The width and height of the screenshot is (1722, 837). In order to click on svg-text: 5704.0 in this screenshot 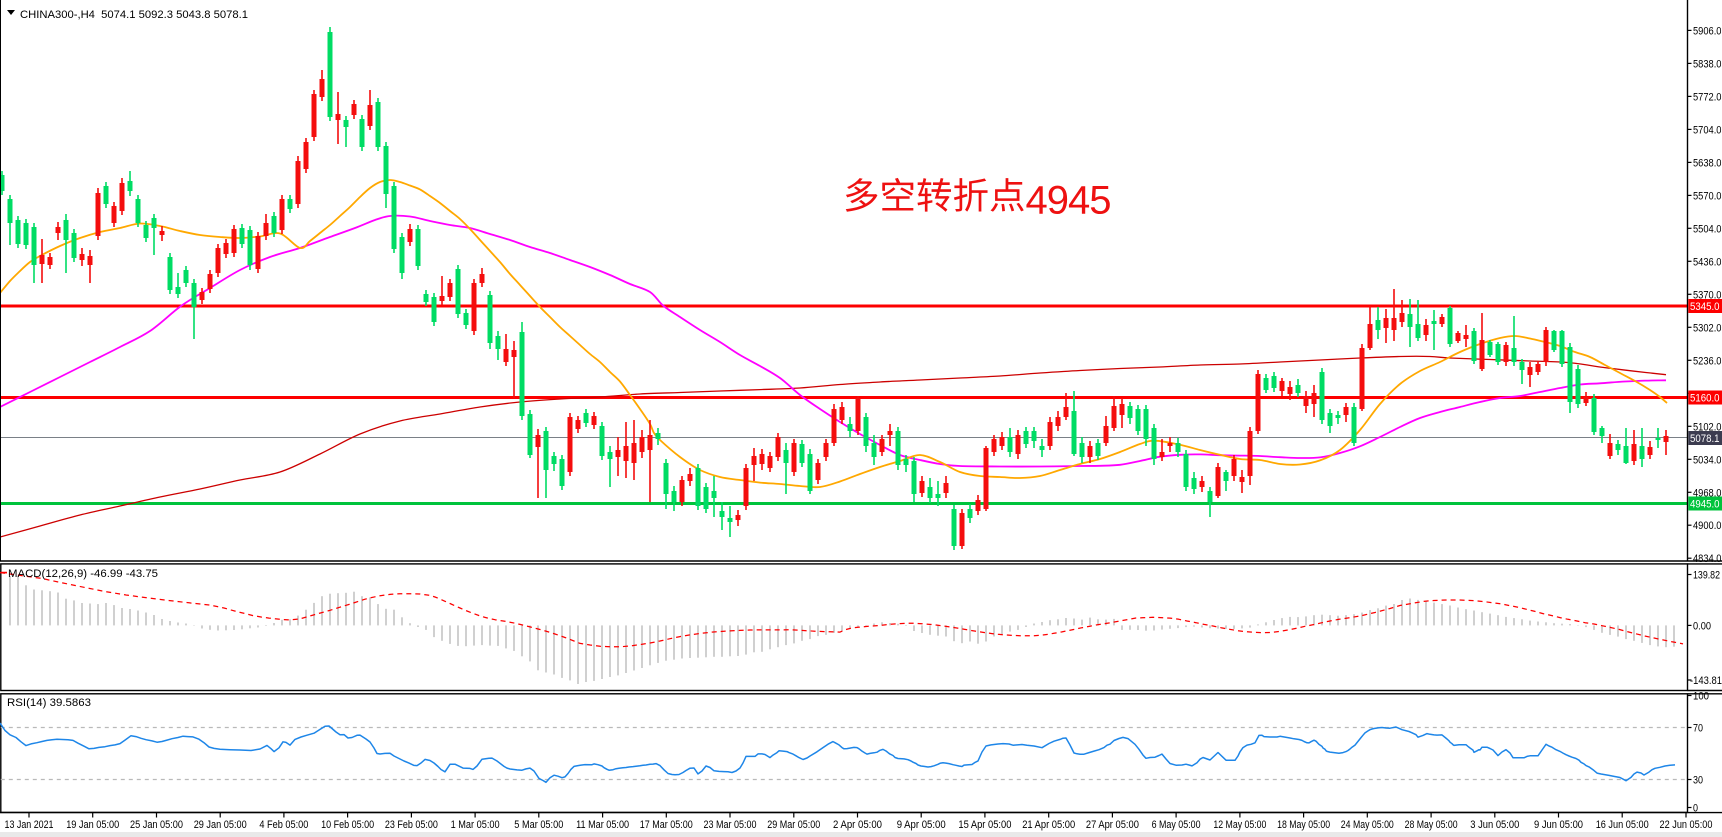, I will do `click(1707, 130)`.